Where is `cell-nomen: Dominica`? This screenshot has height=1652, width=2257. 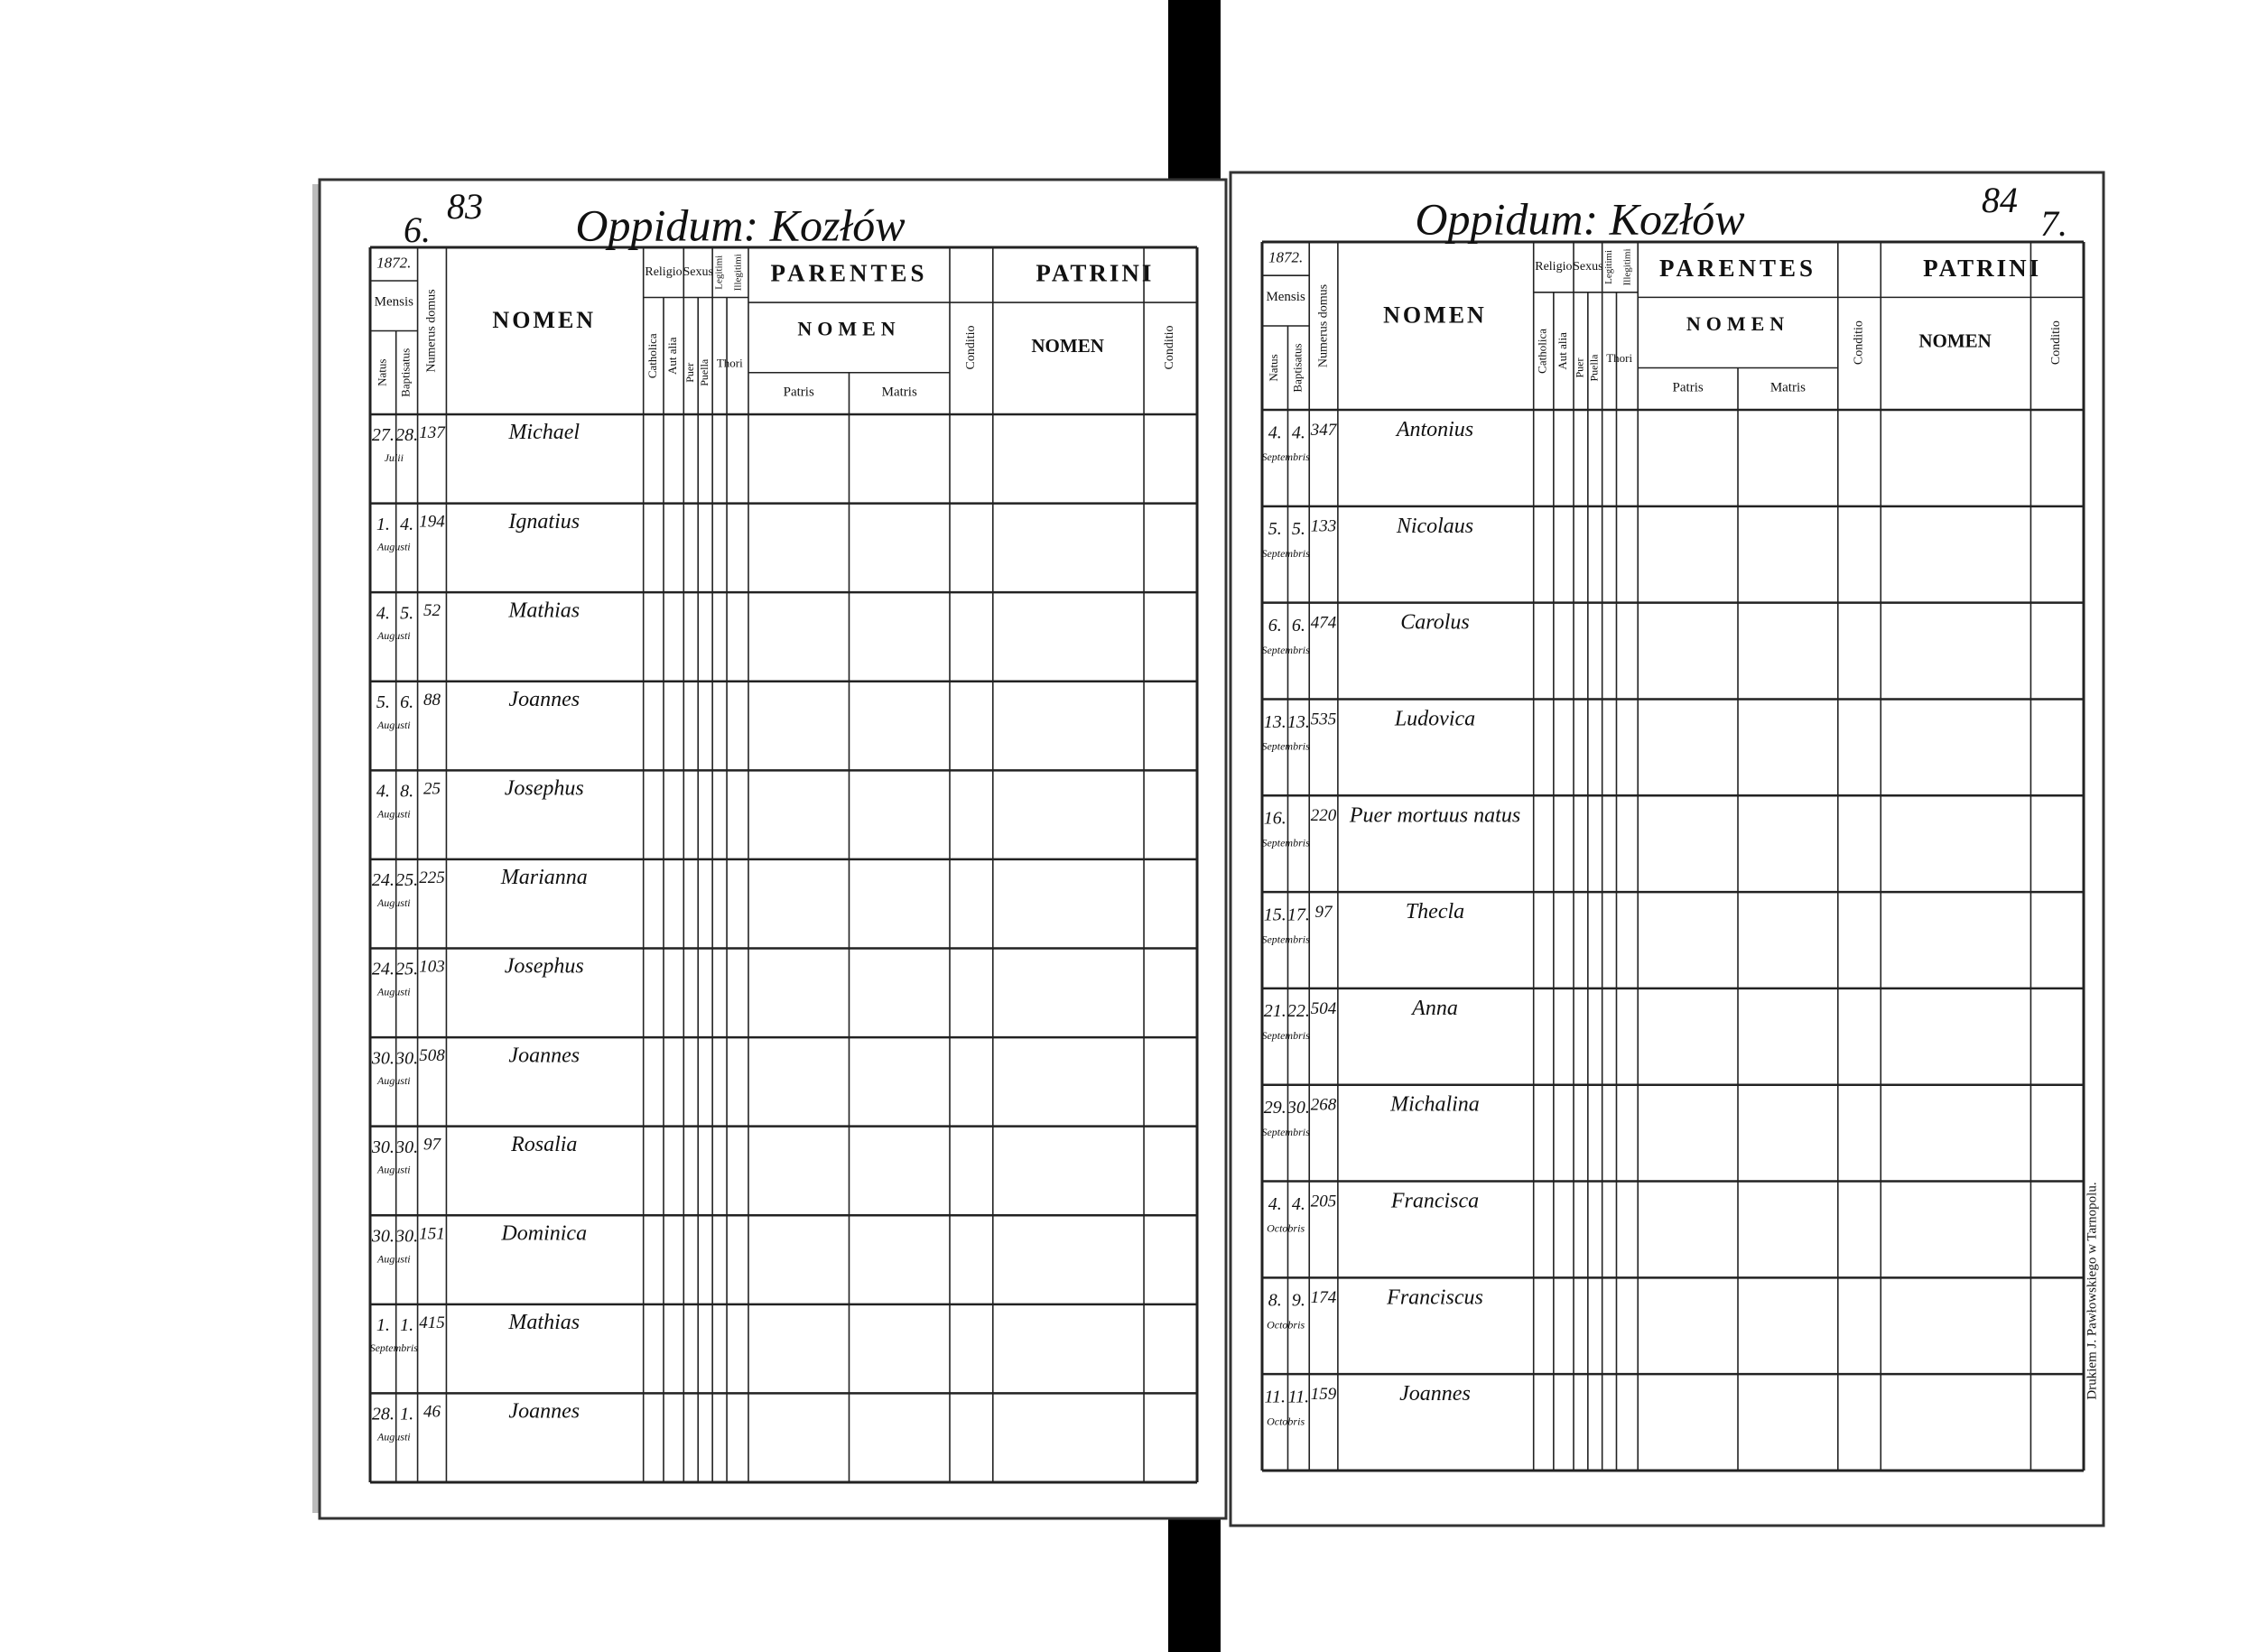
cell-nomen: Dominica is located at coordinates (544, 1233).